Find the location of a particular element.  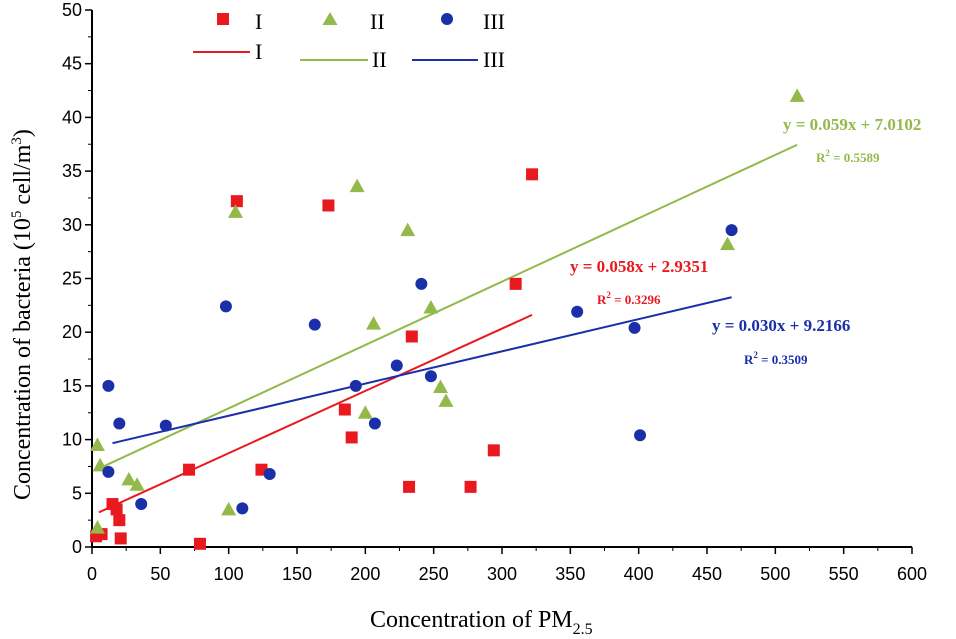

x-tick-label: 550 is located at coordinates (844, 574).